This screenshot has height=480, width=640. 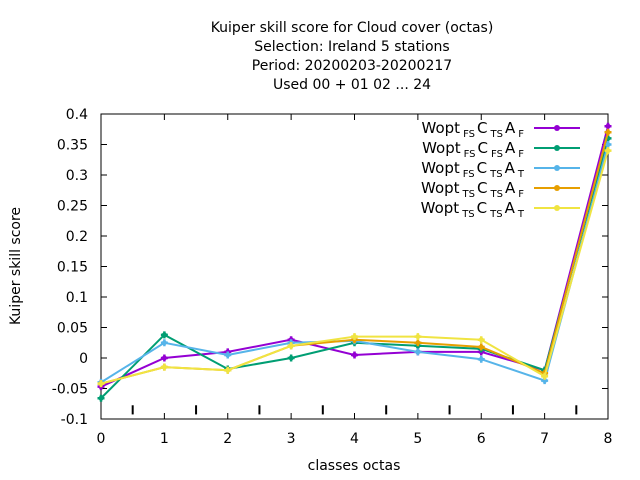 I want to click on y-tick-label: -0.1, so click(x=74, y=420).